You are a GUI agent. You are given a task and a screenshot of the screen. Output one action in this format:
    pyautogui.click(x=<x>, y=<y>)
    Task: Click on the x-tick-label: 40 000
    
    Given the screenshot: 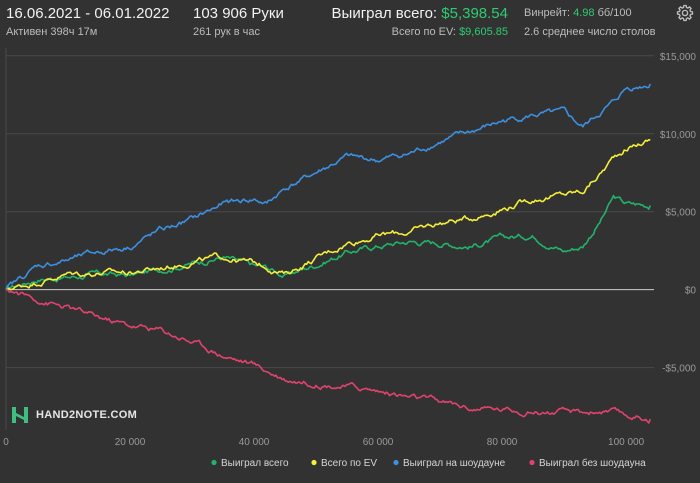 What is the action you would take?
    pyautogui.click(x=254, y=442)
    